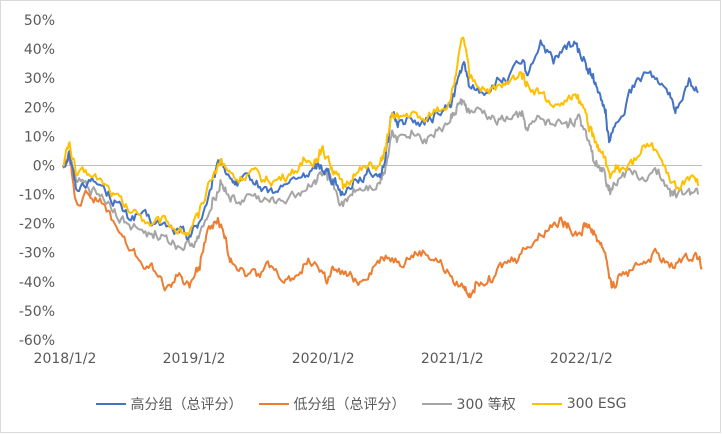 The height and width of the screenshot is (434, 722). Describe the element at coordinates (37, 196) in the screenshot. I see `y-tick-label: -10%` at that location.